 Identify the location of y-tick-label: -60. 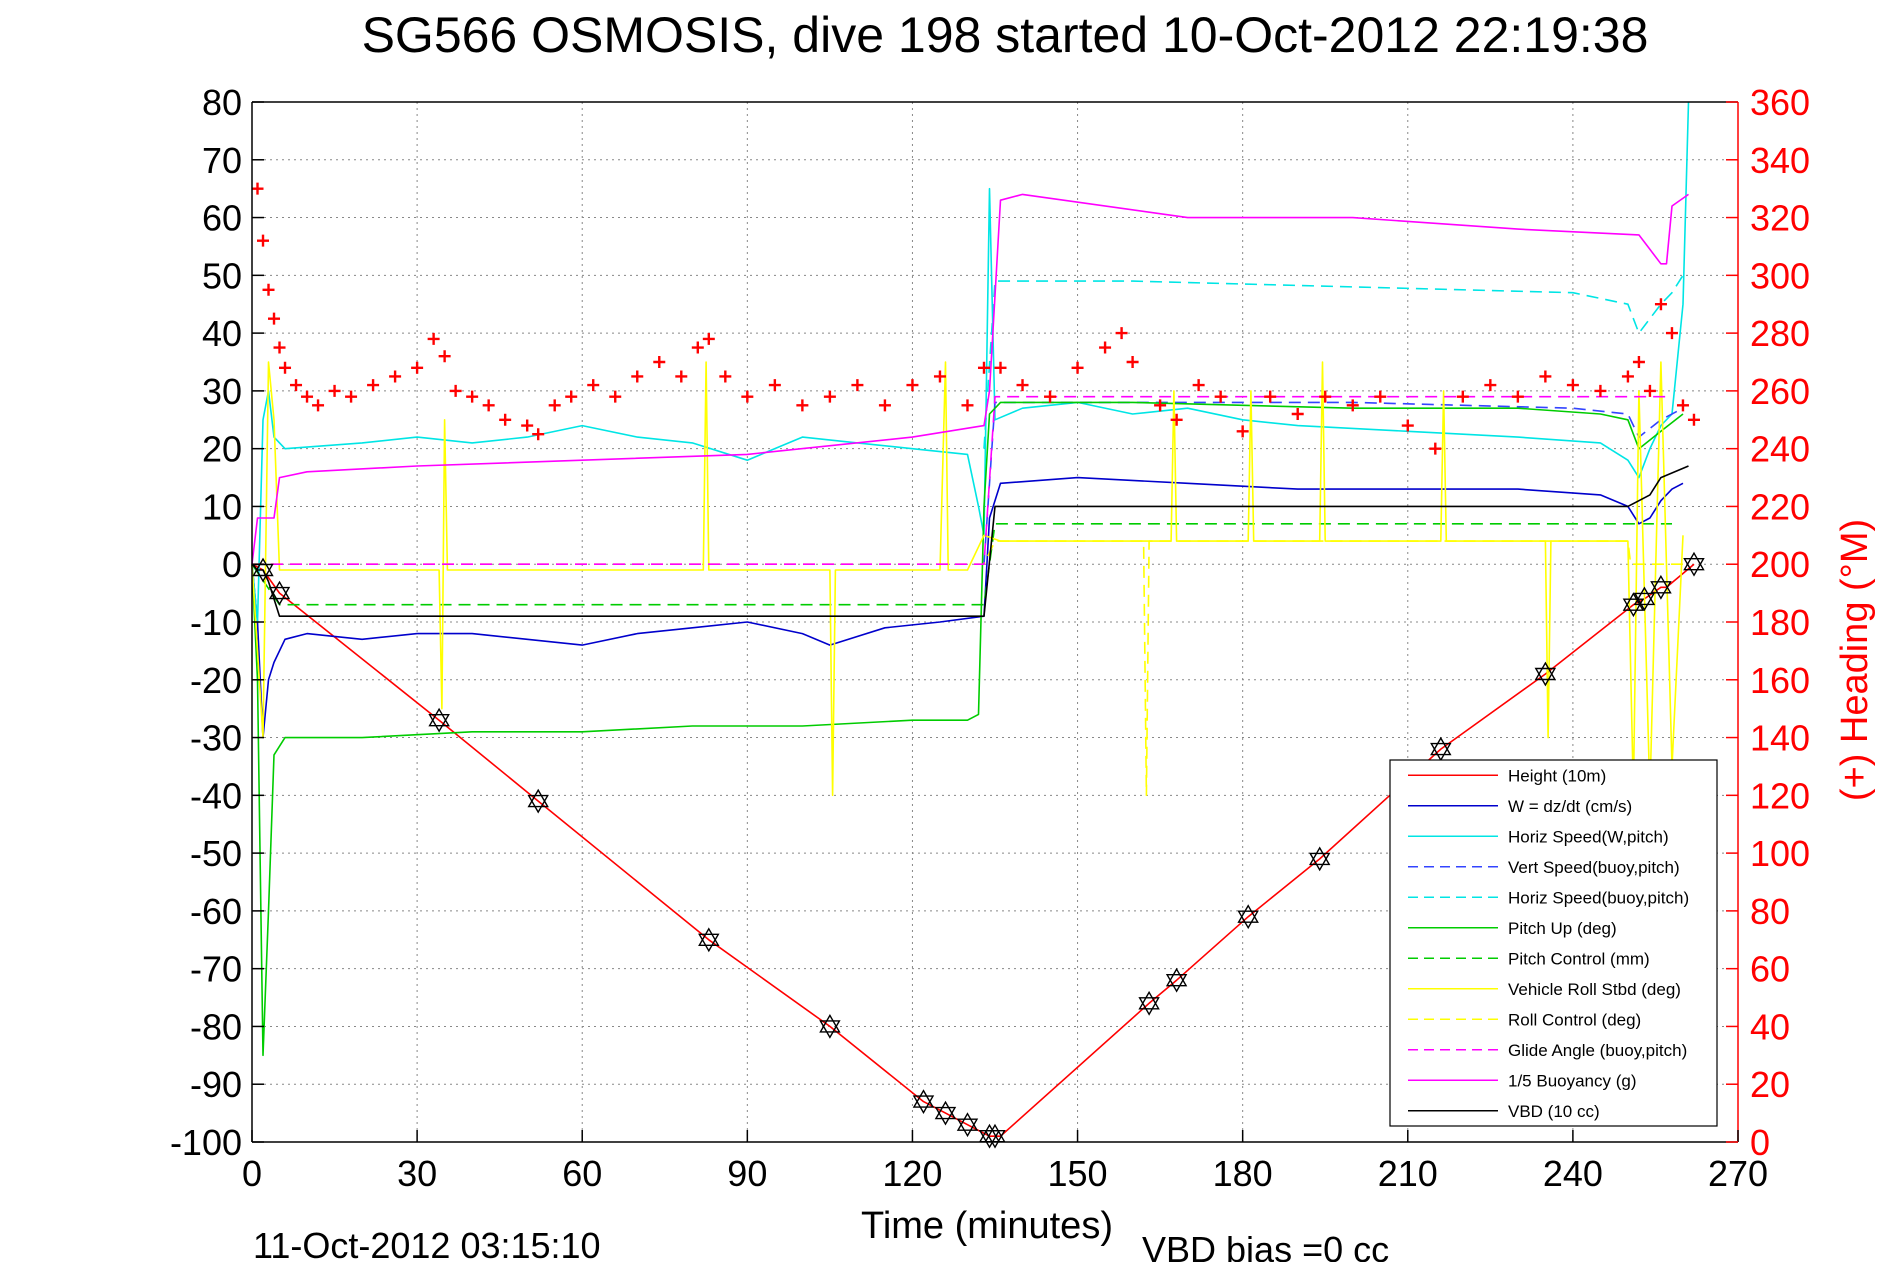
(216, 911).